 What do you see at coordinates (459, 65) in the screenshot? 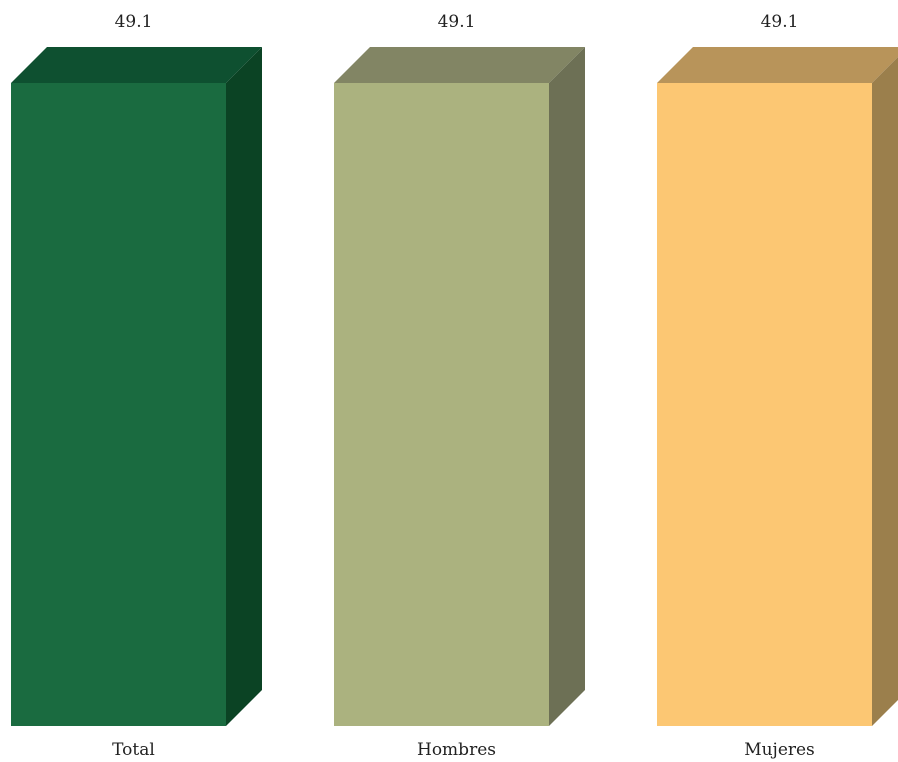
I see `bar-top-hombres` at bounding box center [459, 65].